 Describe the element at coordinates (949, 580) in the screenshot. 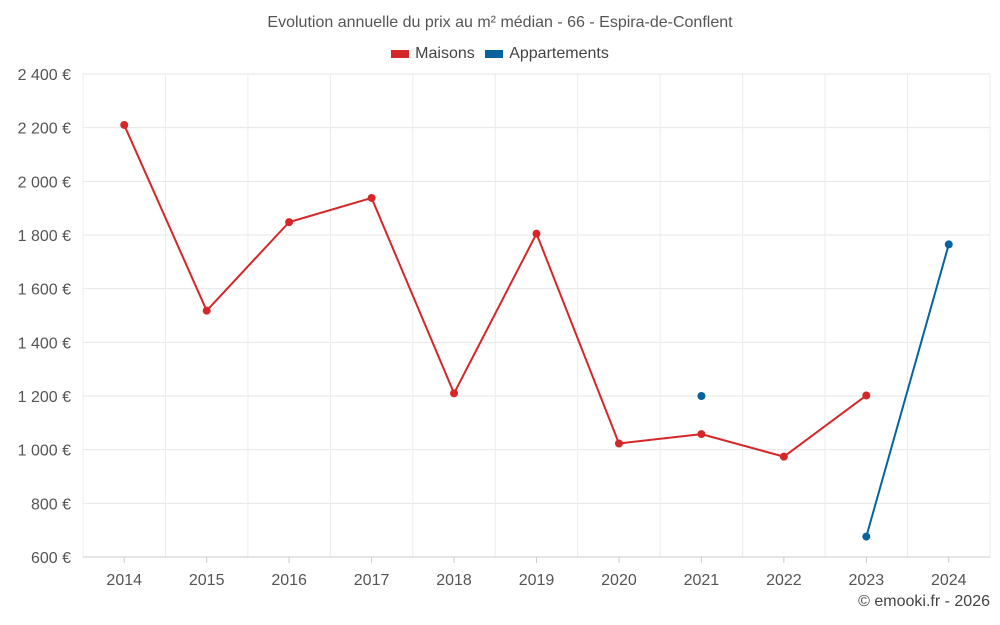

I see `x-tick-label: 2024` at that location.